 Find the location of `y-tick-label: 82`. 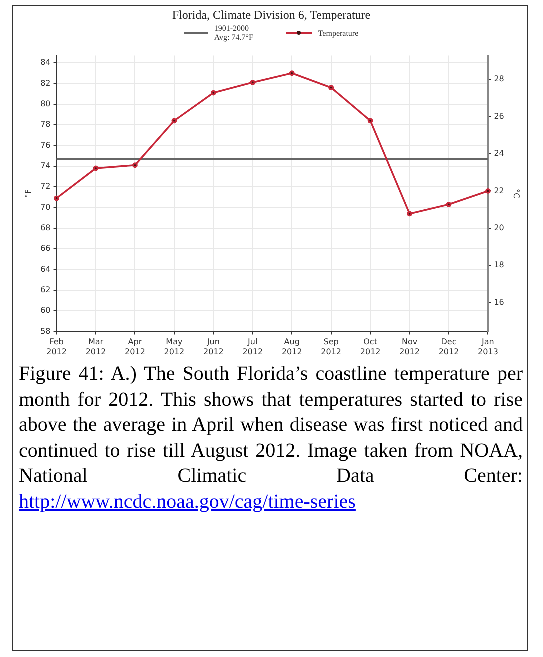

y-tick-label: 82 is located at coordinates (45, 83).